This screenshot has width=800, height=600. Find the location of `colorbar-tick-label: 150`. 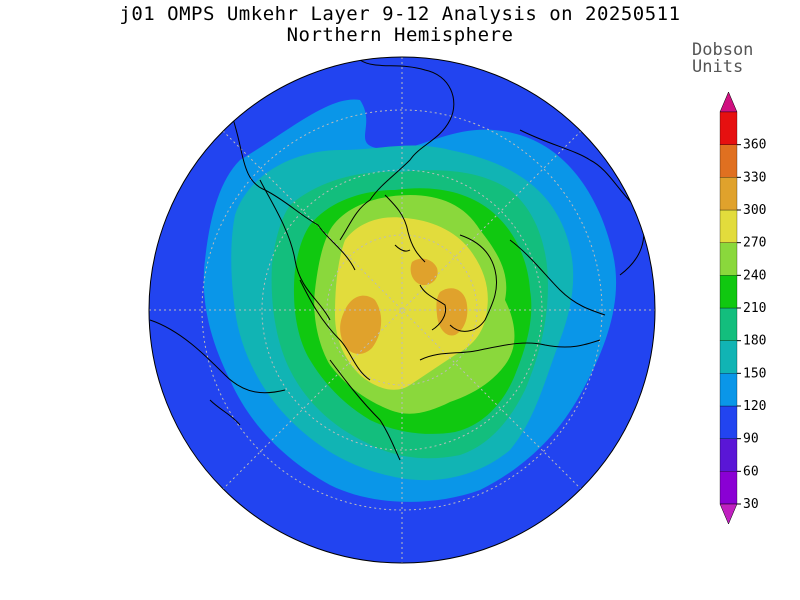

colorbar-tick-label: 150 is located at coordinates (754, 373).